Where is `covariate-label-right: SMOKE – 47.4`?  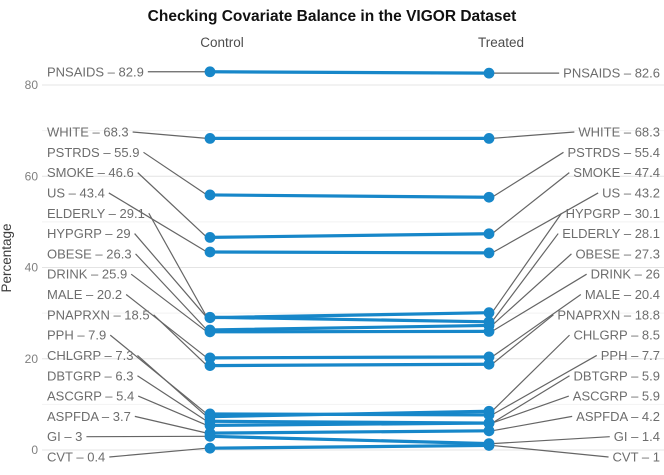
covariate-label-right: SMOKE – 47.4 is located at coordinates (616, 172).